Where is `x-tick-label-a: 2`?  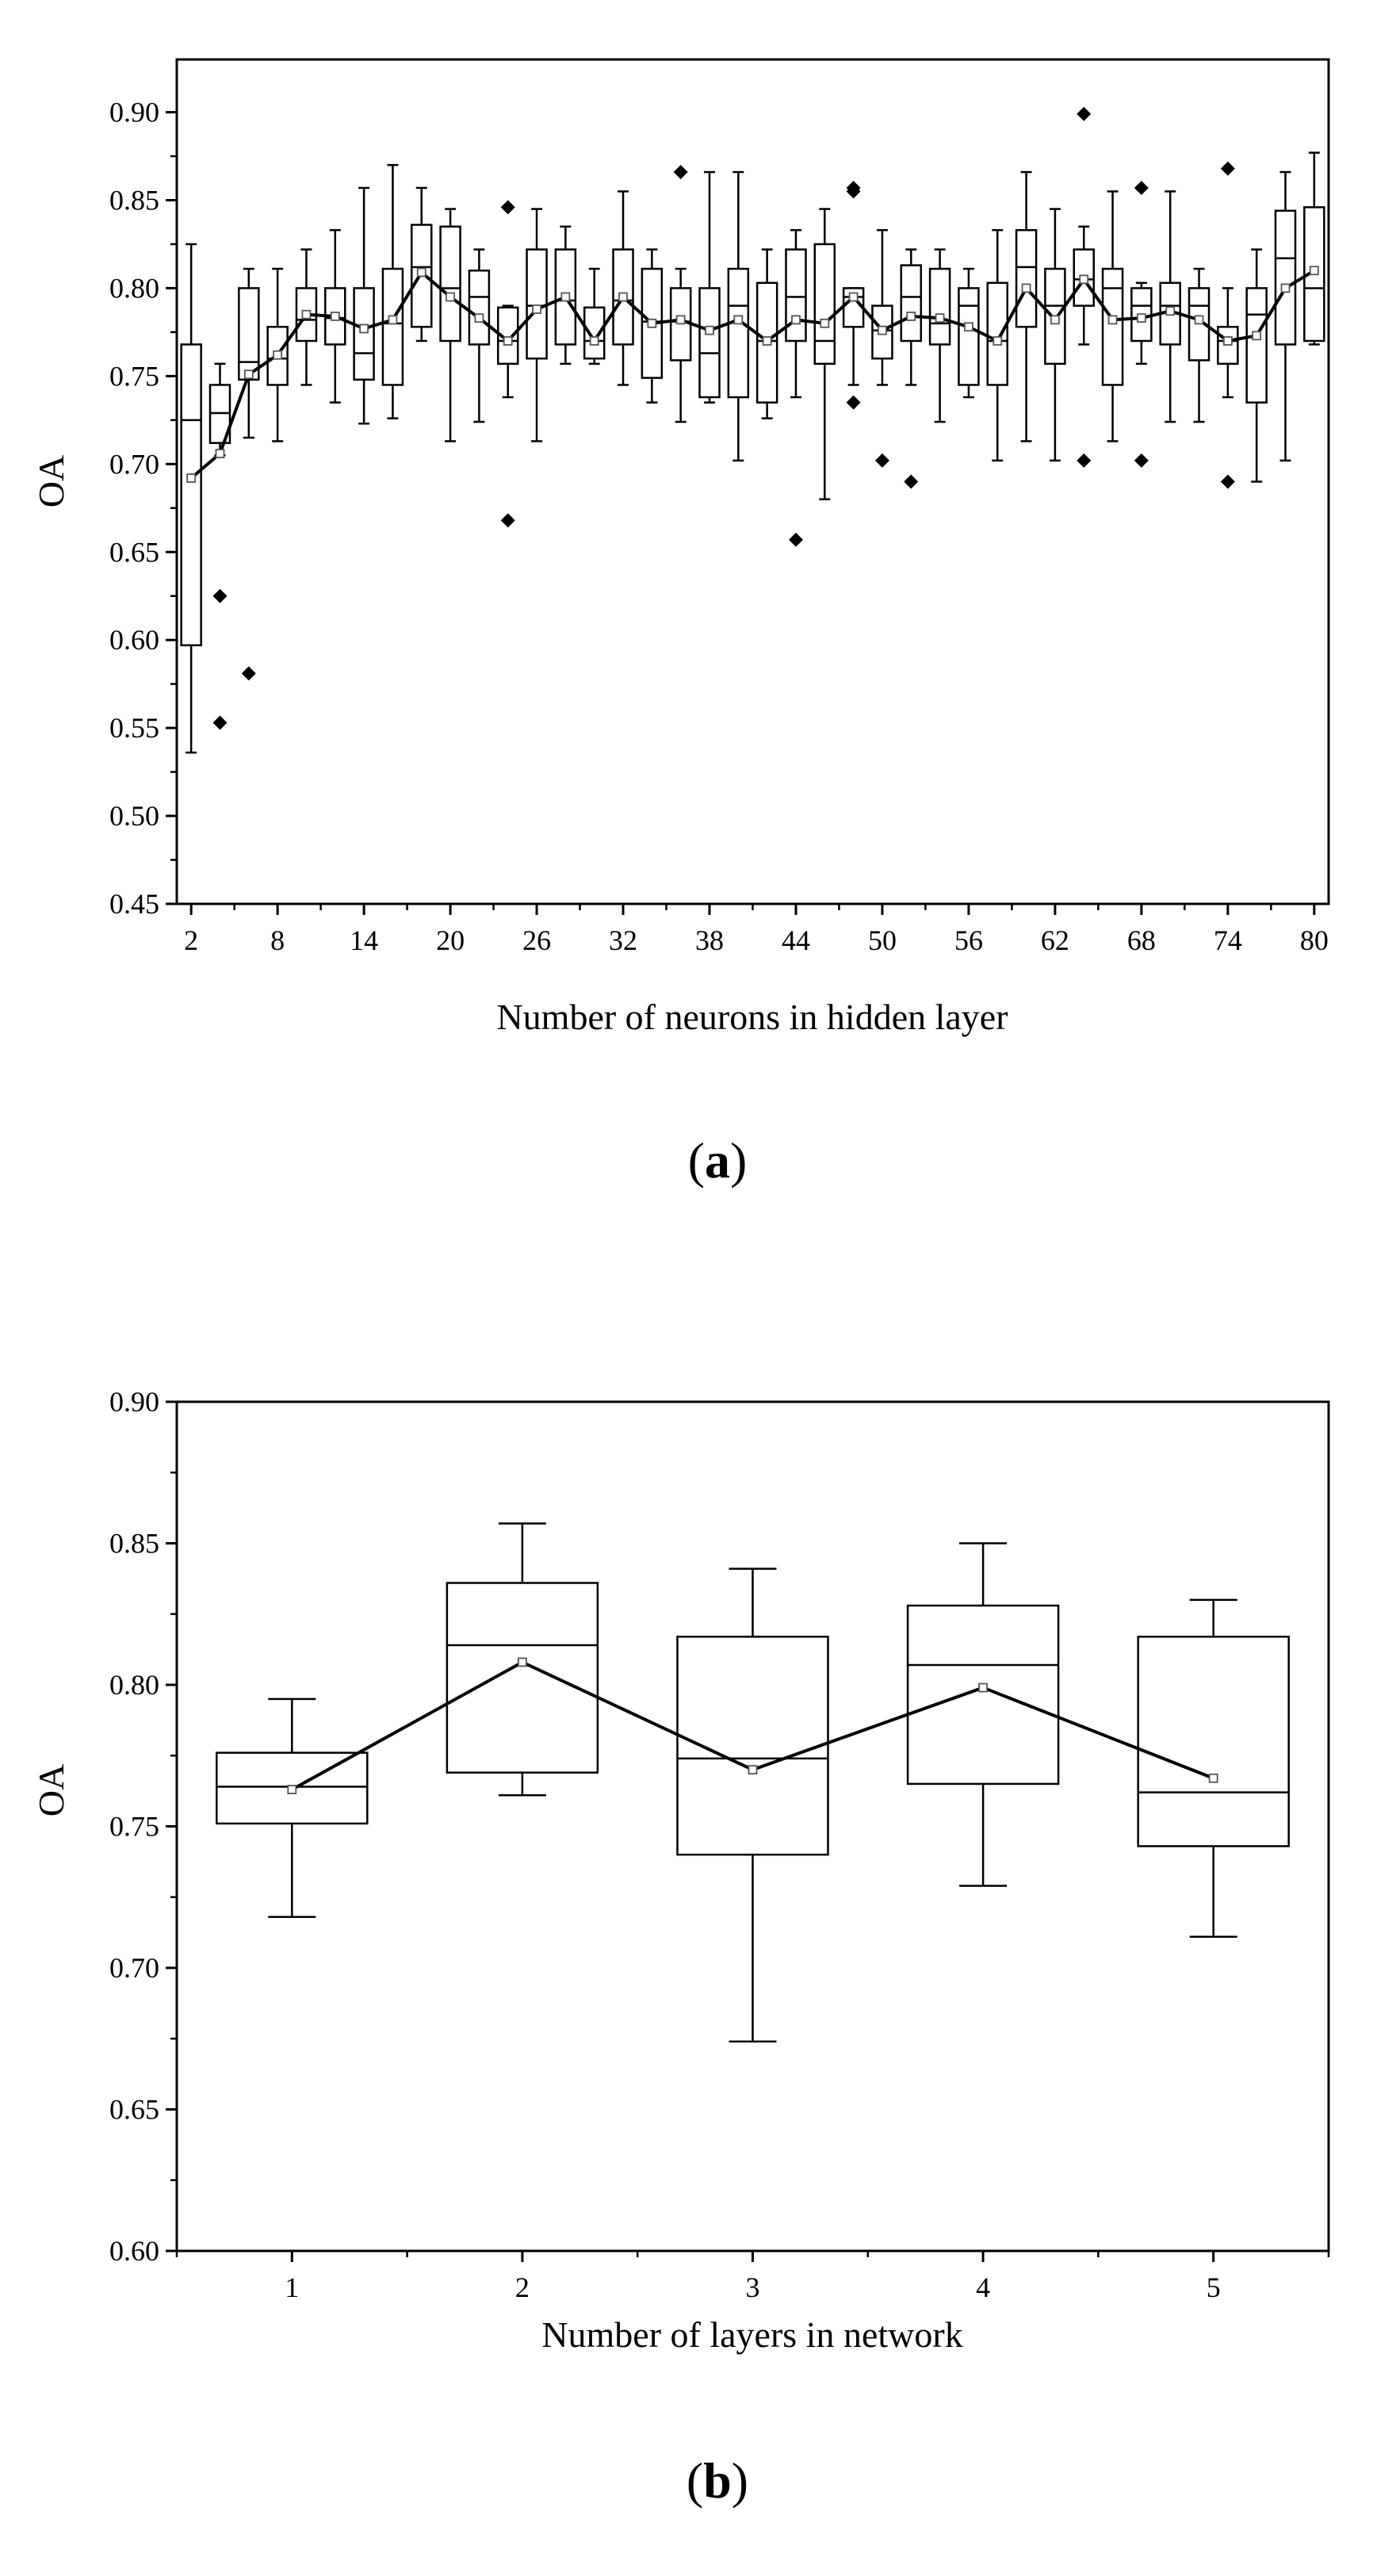 x-tick-label-a: 2 is located at coordinates (191, 940).